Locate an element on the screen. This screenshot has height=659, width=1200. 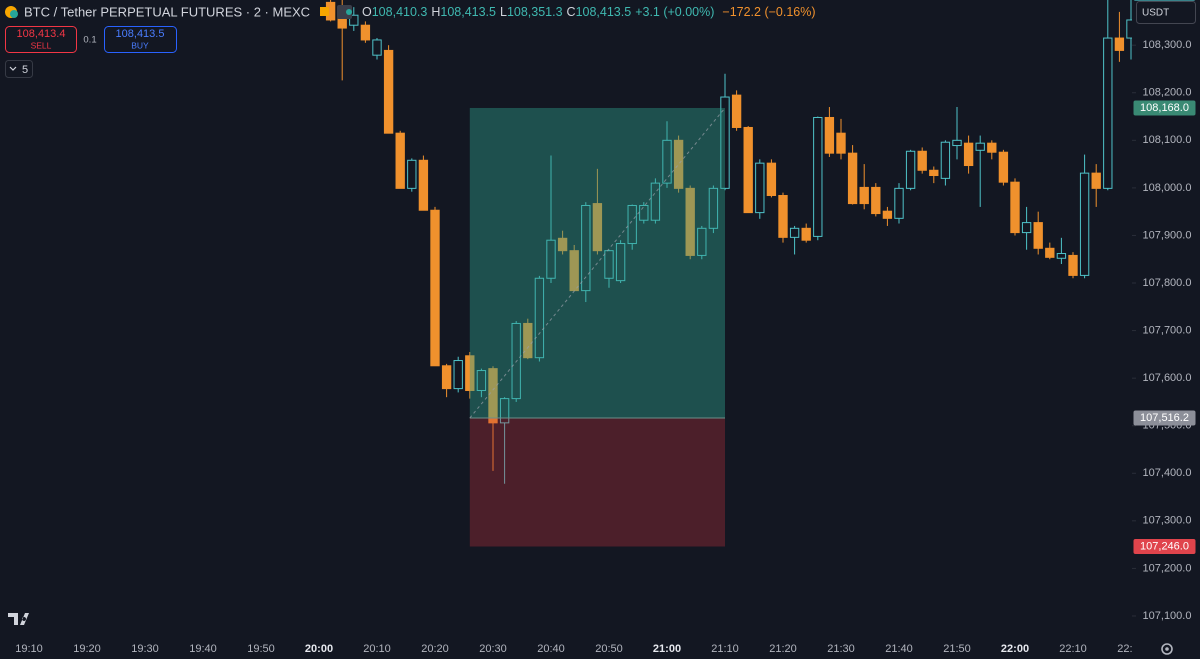
indicator-change: −172.2 (−0.16%) is located at coordinates (768, 12).